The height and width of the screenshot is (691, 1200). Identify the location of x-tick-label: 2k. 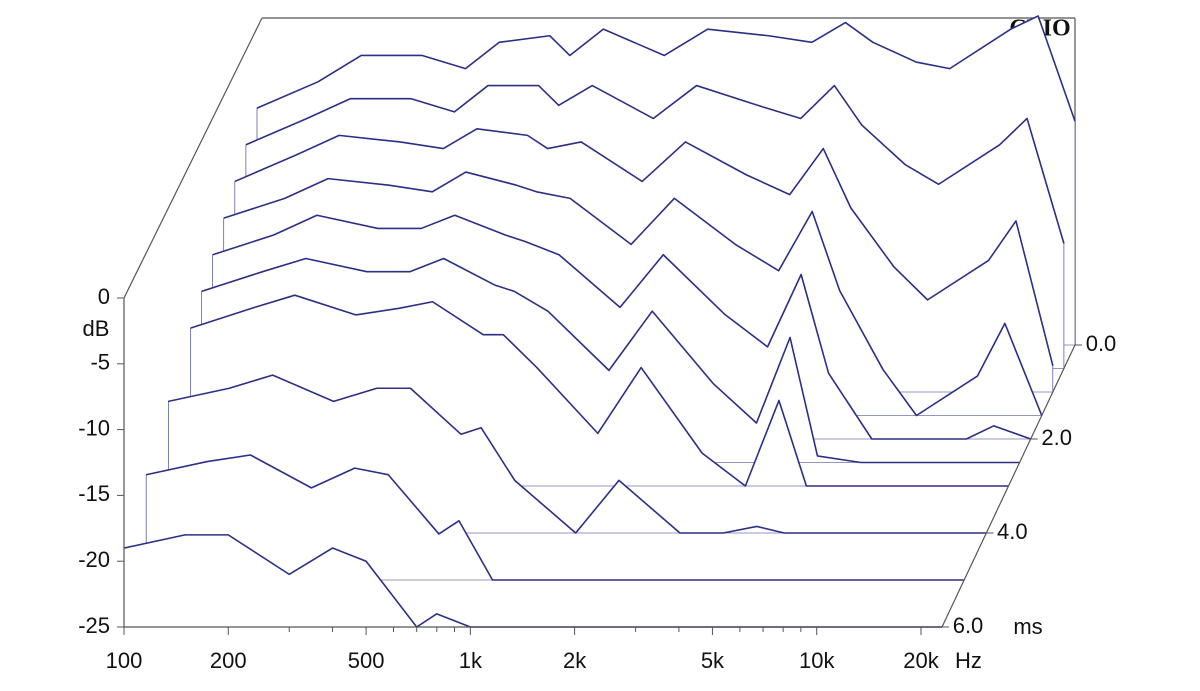
(575, 660).